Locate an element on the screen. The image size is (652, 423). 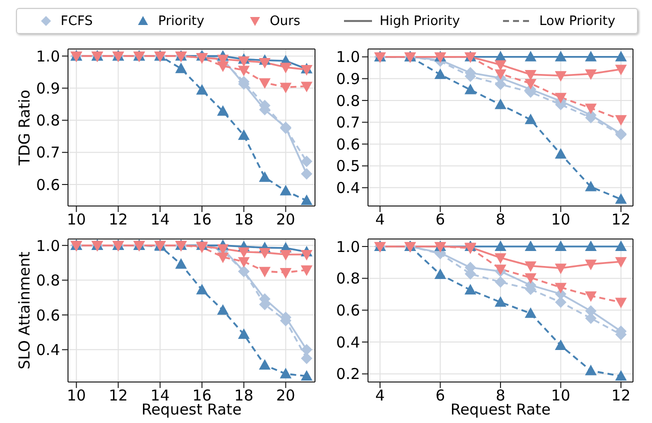
text: Low Priority is located at coordinates (577, 21).